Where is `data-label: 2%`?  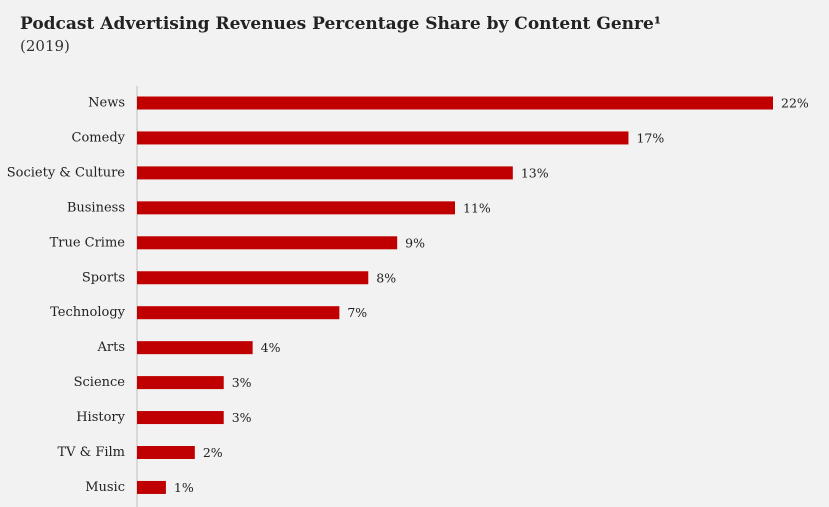 data-label: 2% is located at coordinates (213, 452).